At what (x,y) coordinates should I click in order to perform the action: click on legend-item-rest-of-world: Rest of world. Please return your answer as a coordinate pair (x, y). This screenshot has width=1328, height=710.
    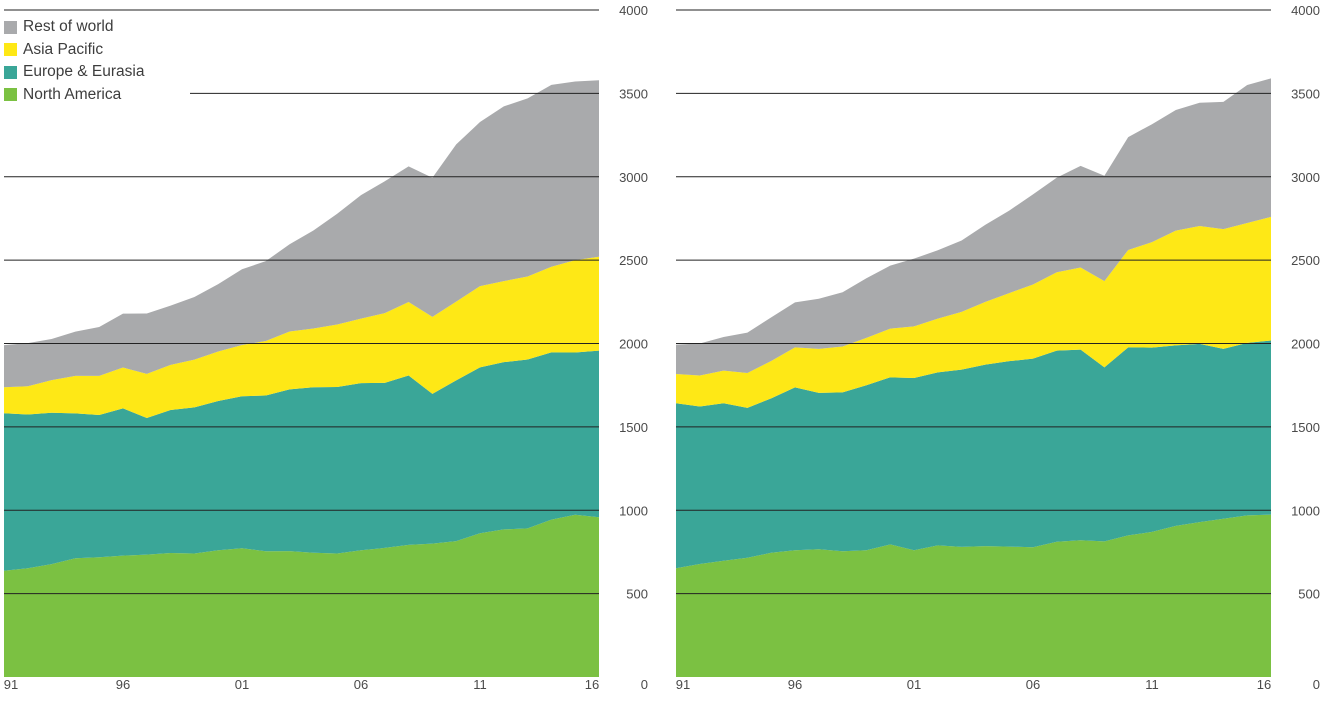
    Looking at the image, I should click on (74, 27).